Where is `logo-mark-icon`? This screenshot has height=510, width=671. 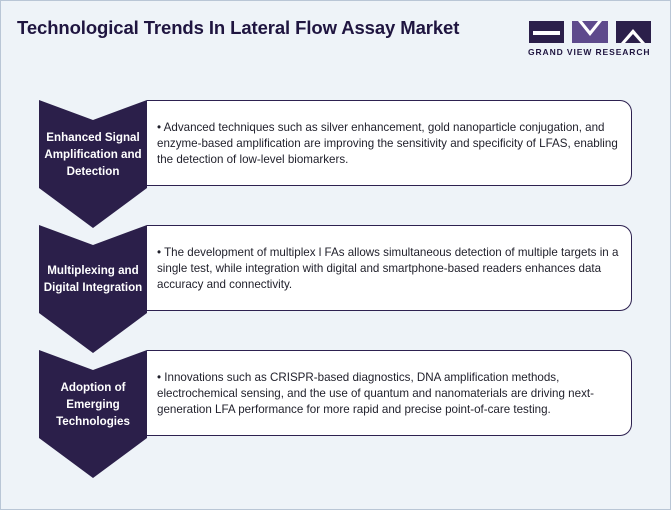
logo-mark-icon is located at coordinates (590, 32).